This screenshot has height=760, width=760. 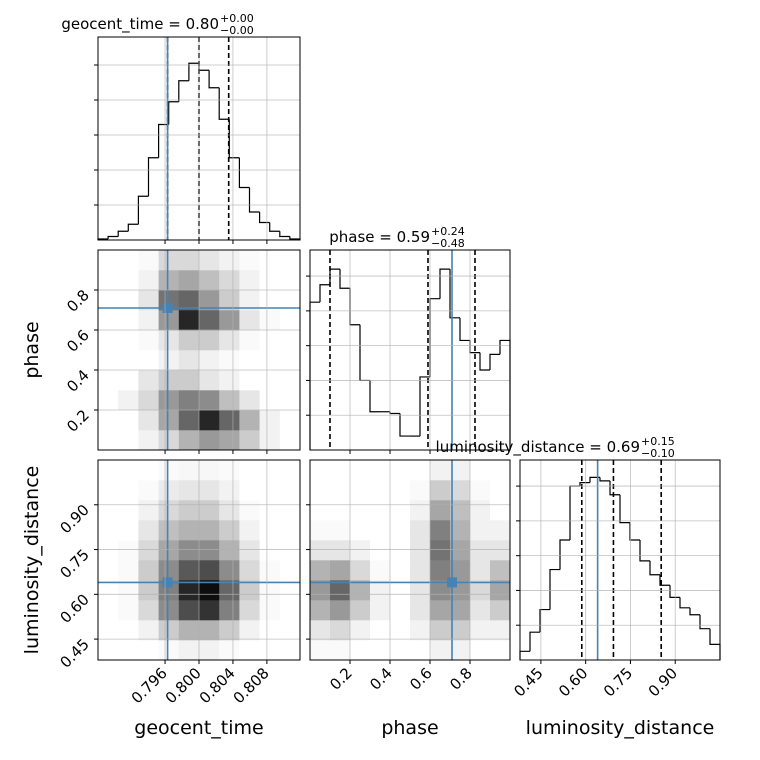 What do you see at coordinates (78, 341) in the screenshot?
I see `y-tick-label: 0.6` at bounding box center [78, 341].